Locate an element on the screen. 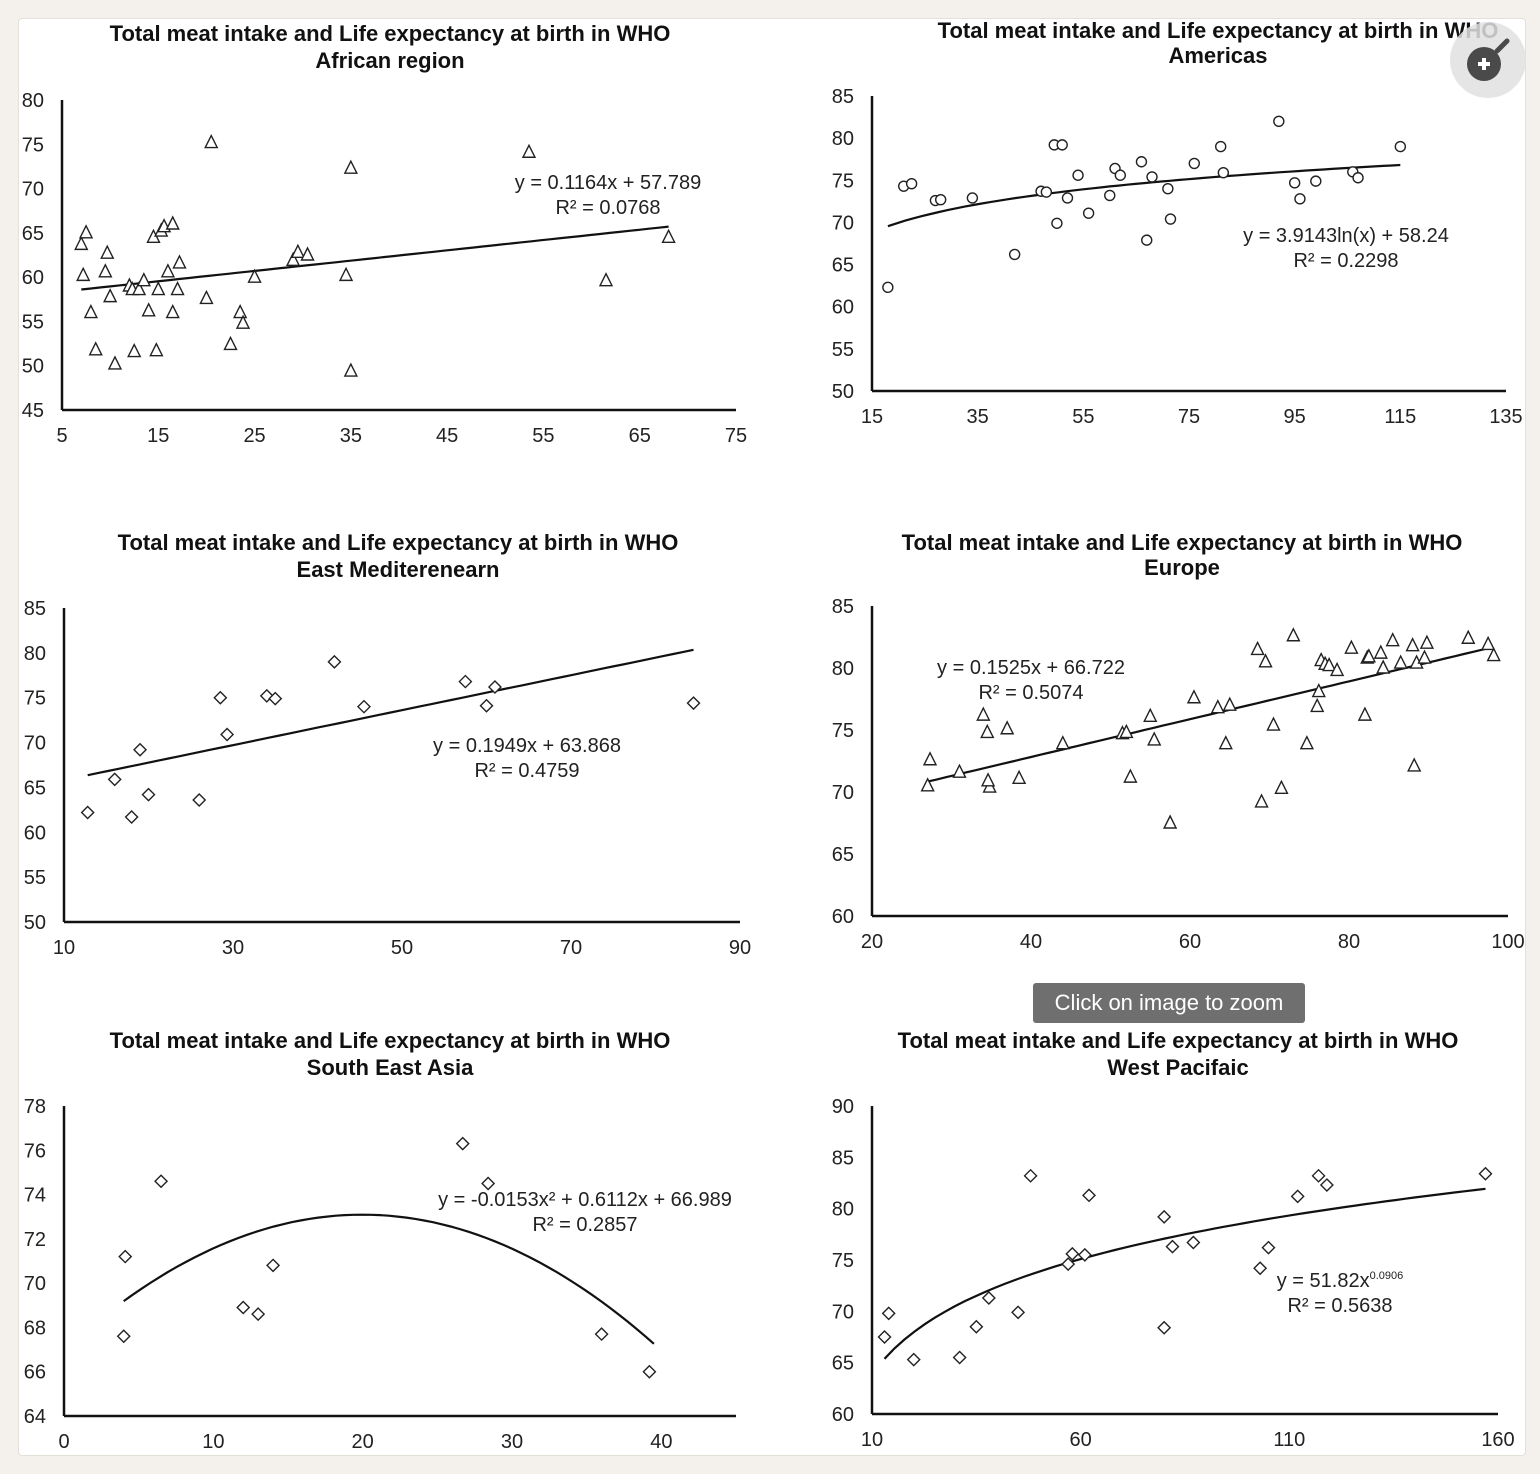  r-squared-label: R² = 0.2298 is located at coordinates (1345, 261).